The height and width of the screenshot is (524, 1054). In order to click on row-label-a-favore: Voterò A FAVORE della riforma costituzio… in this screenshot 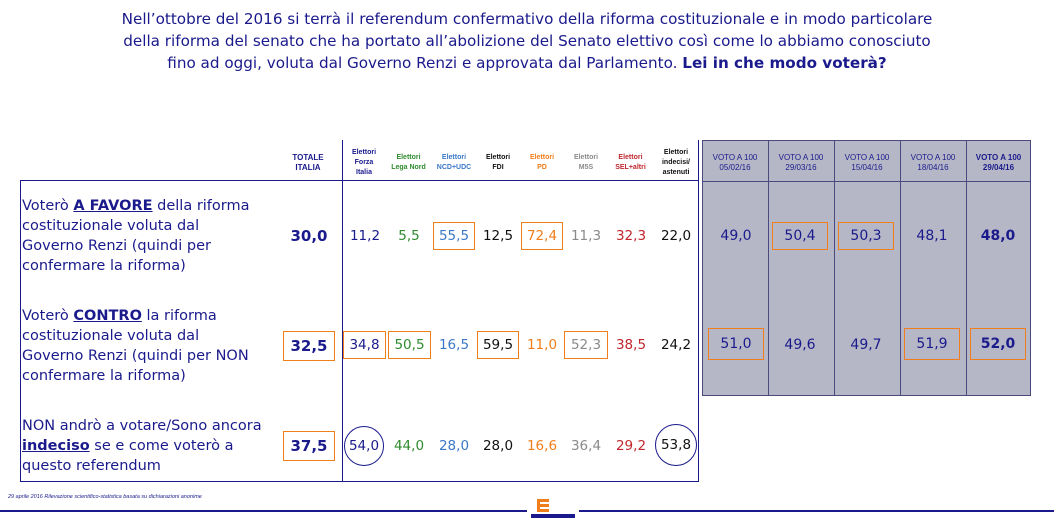, I will do `click(136, 236)`.